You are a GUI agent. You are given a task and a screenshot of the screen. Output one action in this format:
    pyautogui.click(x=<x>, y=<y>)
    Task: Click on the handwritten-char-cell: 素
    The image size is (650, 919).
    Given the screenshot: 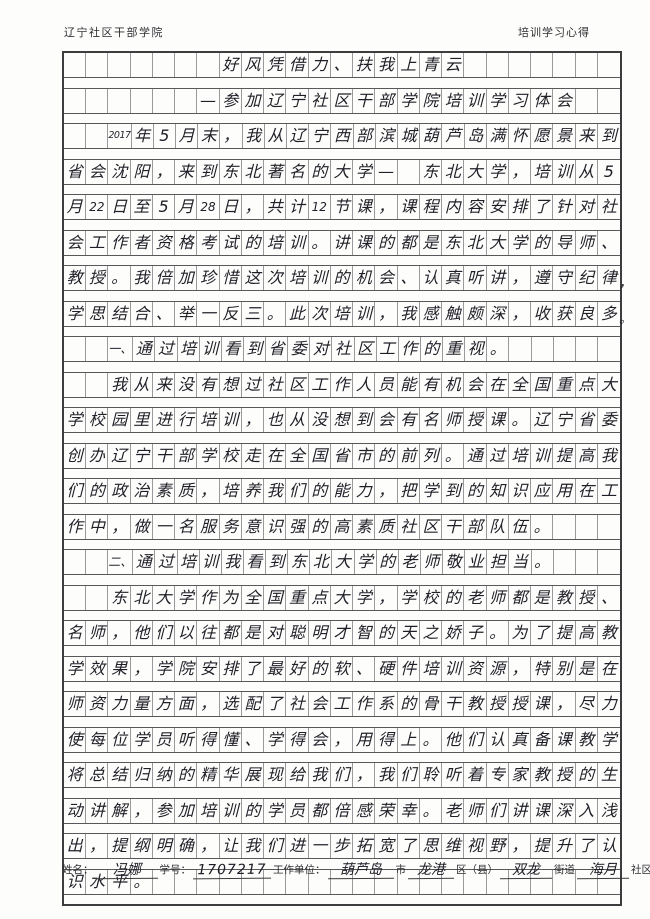 What is the action you would take?
    pyautogui.click(x=364, y=526)
    